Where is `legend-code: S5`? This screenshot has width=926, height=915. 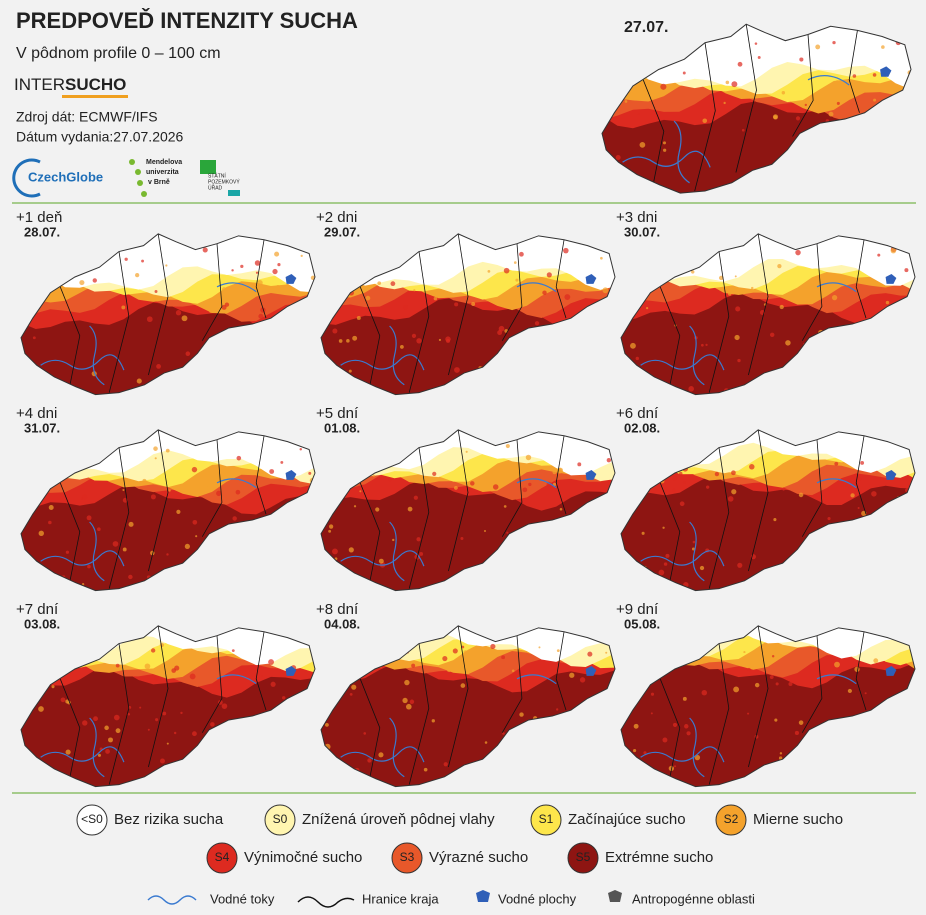 legend-code: S5 is located at coordinates (583, 857).